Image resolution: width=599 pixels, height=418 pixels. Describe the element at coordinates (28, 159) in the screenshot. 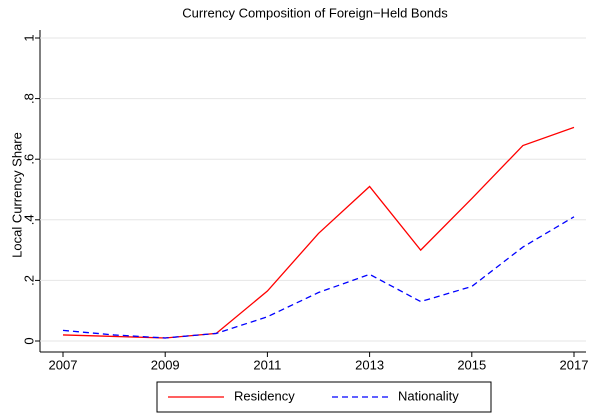

I see `y-tick-label: .6` at that location.